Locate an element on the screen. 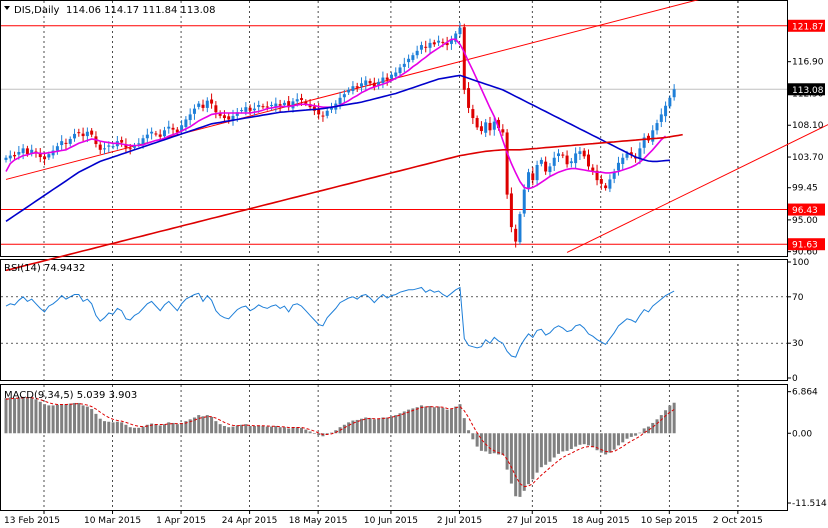  price-axis-label: 99.45 is located at coordinates (805, 189).